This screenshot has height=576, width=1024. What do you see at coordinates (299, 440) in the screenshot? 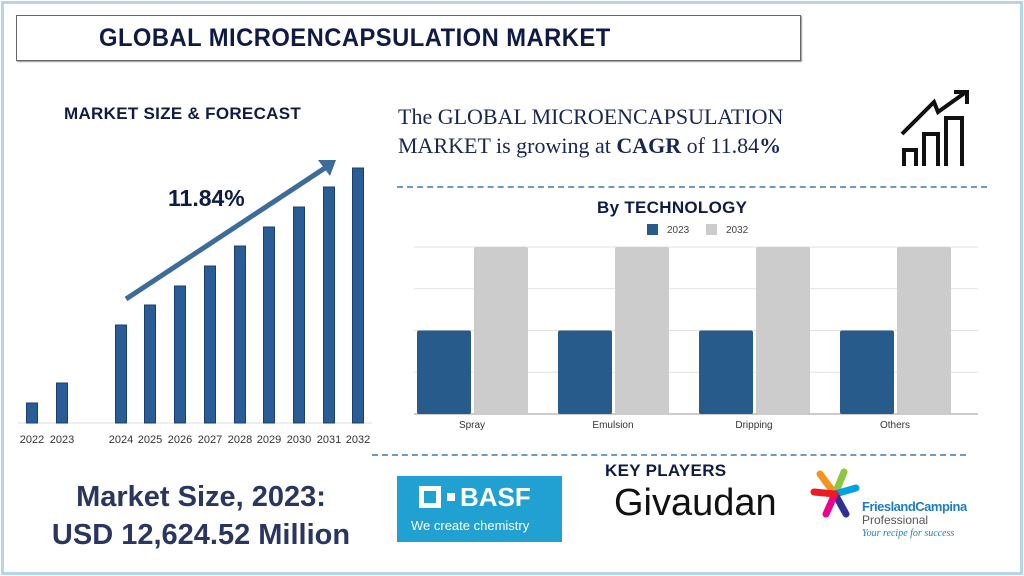
I see `tick-label-2030: 2030` at bounding box center [299, 440].